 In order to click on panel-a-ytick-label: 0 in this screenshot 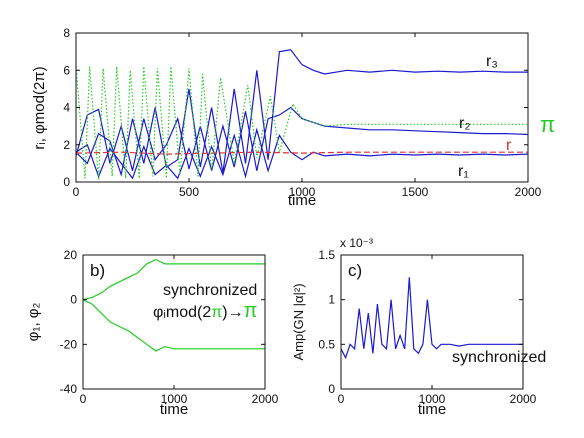, I will do `click(66, 182)`.